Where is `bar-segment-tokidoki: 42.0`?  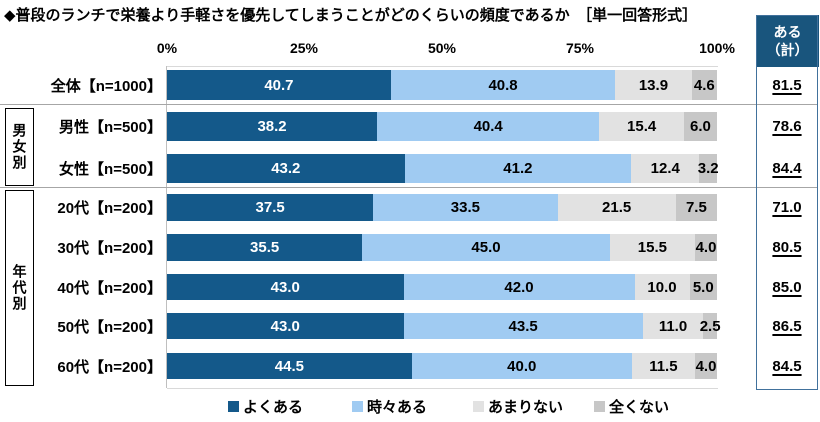 bar-segment-tokidoki: 42.0 is located at coordinates (519, 287).